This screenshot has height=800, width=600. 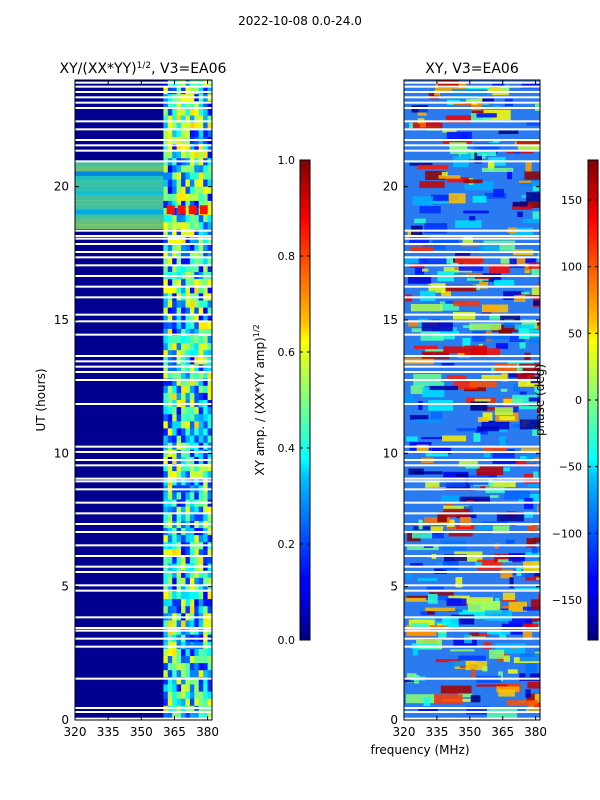 What do you see at coordinates (469, 732) in the screenshot?
I see `x-tick-label: 350` at bounding box center [469, 732].